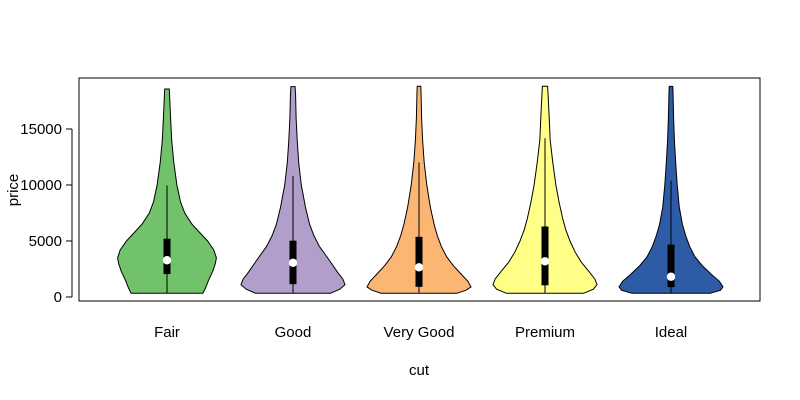  Describe the element at coordinates (293, 190) in the screenshot. I see `violin-good` at that location.